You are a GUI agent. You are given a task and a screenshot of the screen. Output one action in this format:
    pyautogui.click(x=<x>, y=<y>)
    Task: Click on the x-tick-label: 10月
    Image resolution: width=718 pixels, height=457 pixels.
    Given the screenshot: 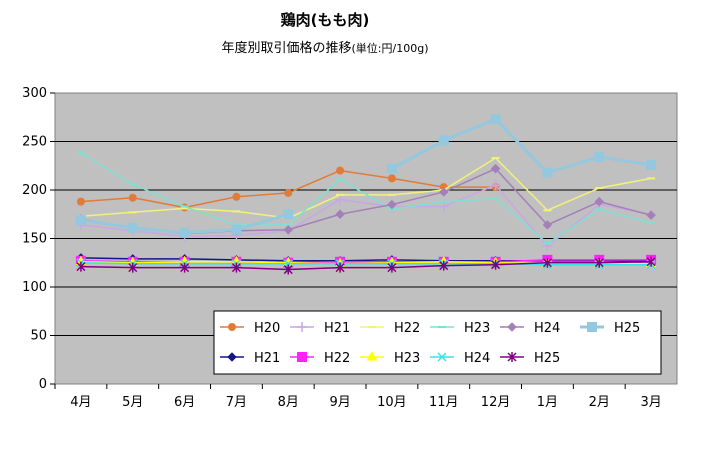 What is the action you would take?
    pyautogui.click(x=392, y=402)
    